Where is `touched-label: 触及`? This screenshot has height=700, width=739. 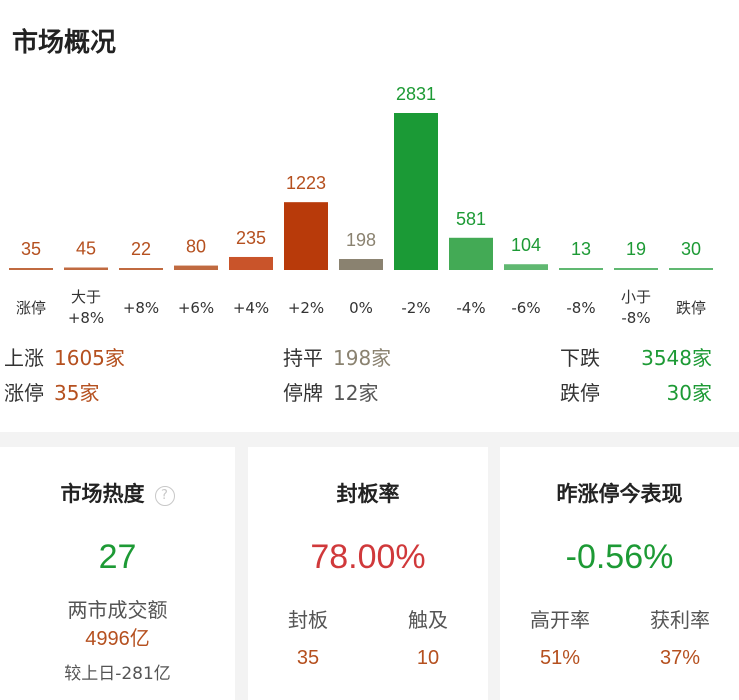 touched-label: 触及 is located at coordinates (428, 620).